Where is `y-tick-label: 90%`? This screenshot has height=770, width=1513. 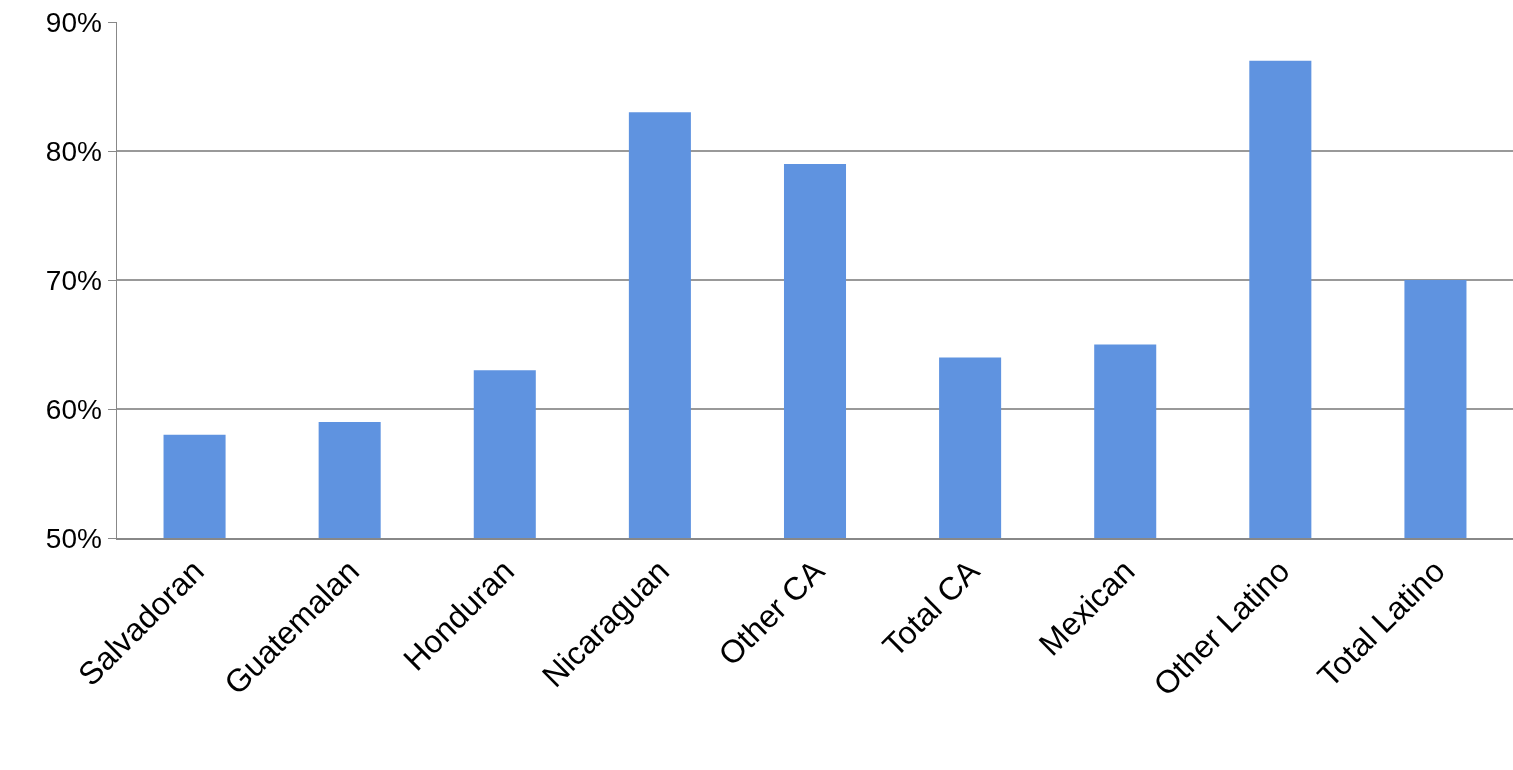 y-tick-label: 90% is located at coordinates (73, 22).